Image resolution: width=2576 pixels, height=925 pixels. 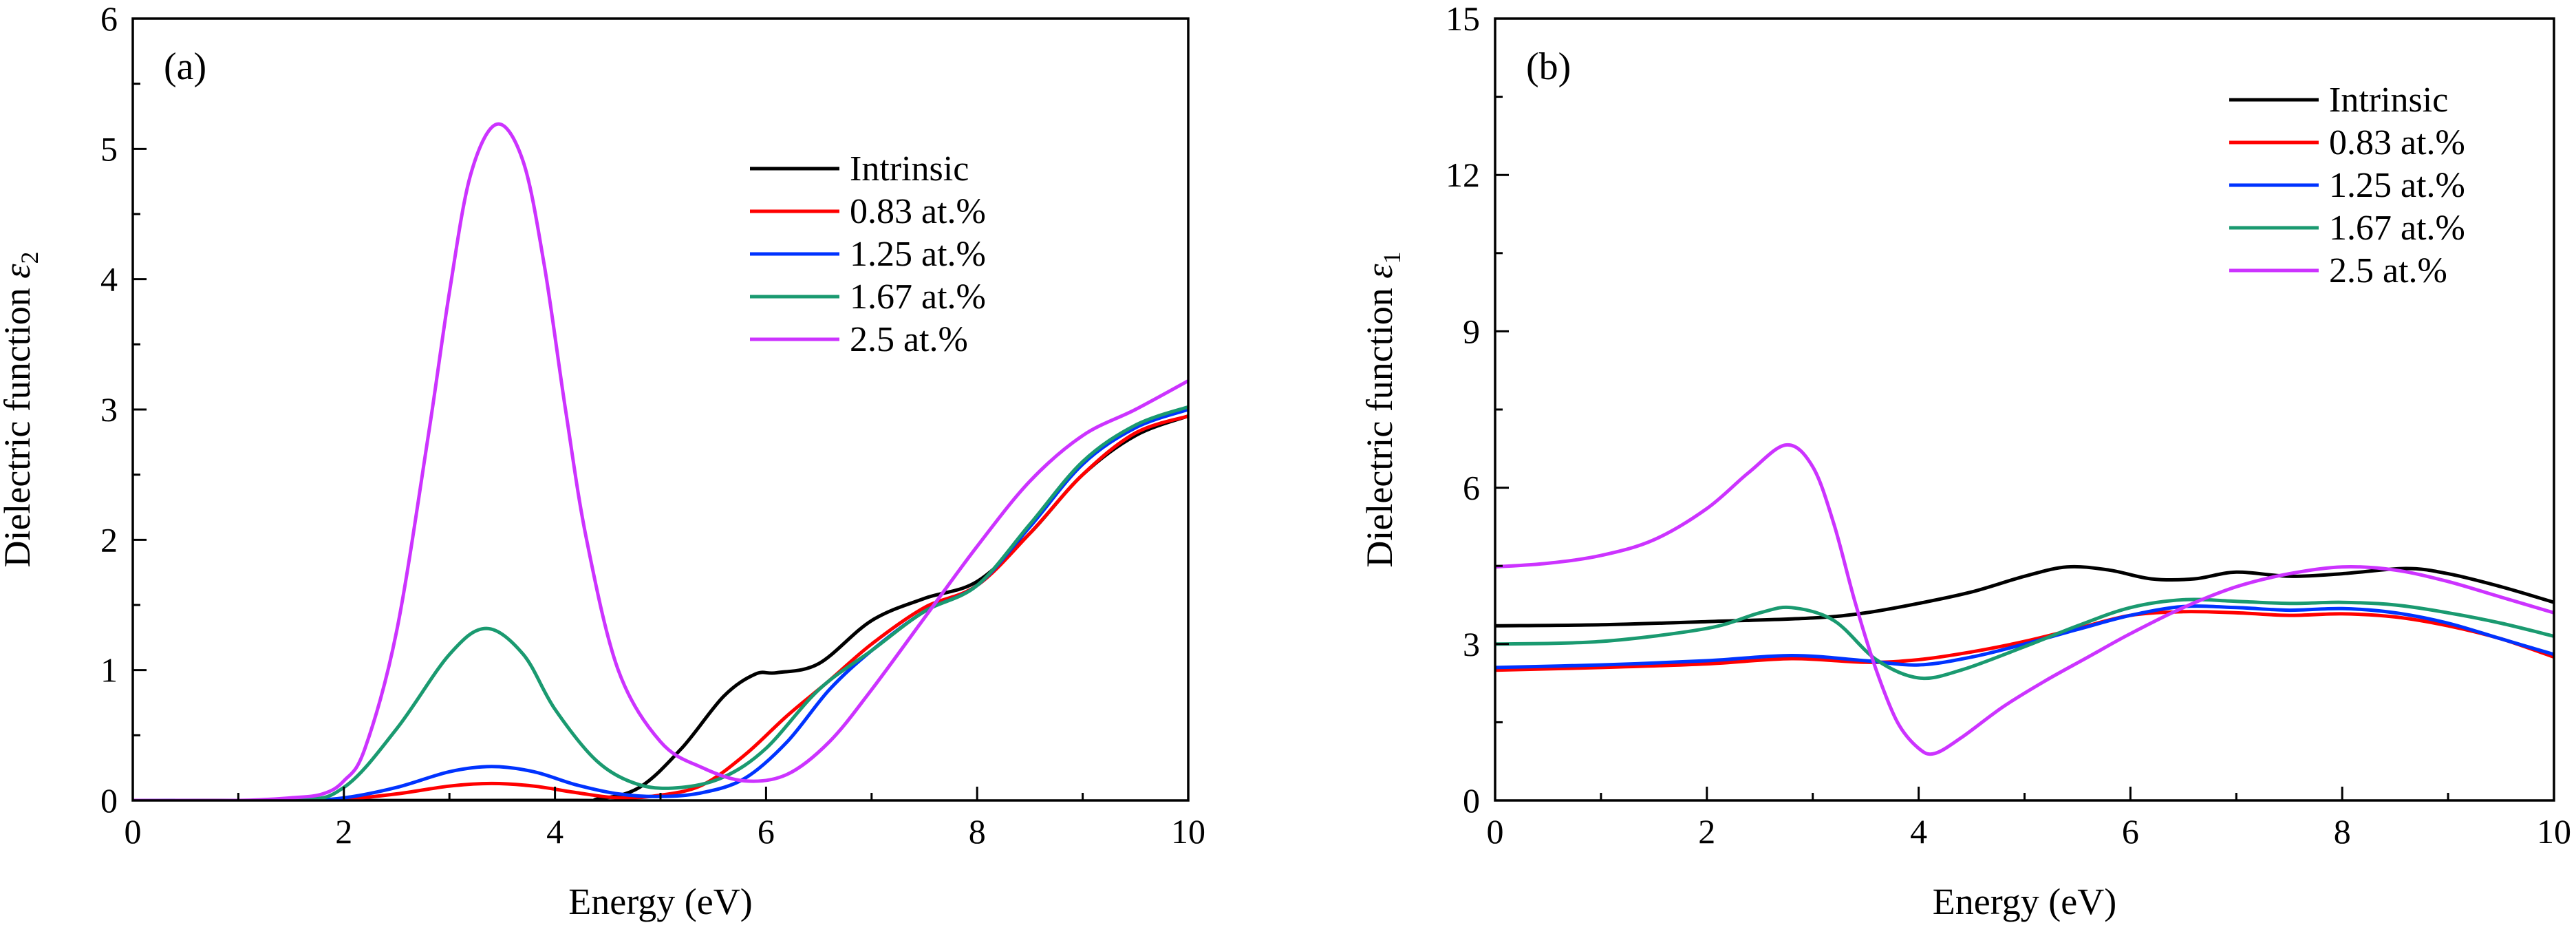 I want to click on y-axis-title: Dielectric function ε1, so click(x=1383, y=409).